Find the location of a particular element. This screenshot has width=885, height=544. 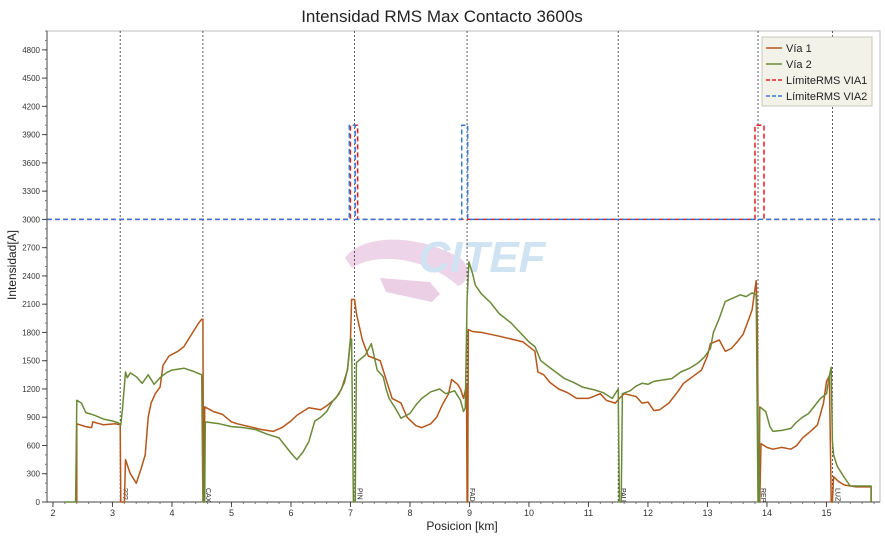

legend-label: Vía 2 is located at coordinates (799, 65).